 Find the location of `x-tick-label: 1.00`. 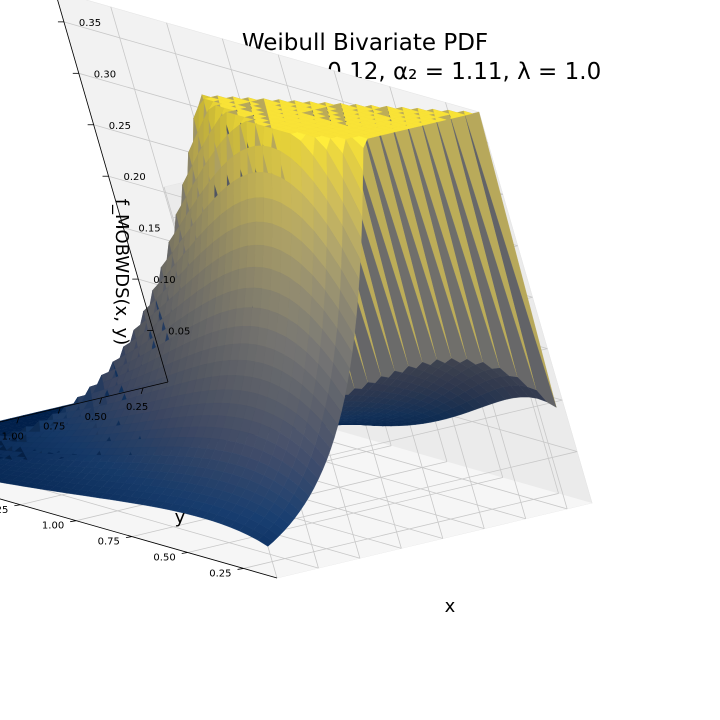

x-tick-label: 1.00 is located at coordinates (13, 437).